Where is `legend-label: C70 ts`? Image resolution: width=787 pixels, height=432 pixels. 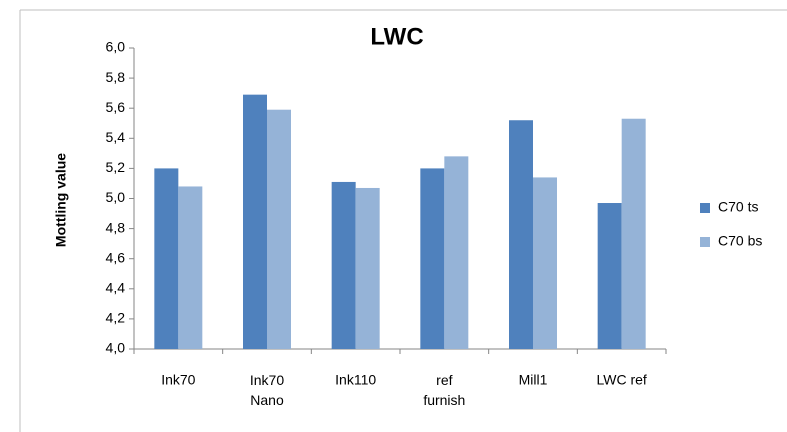 legend-label: C70 ts is located at coordinates (738, 207).